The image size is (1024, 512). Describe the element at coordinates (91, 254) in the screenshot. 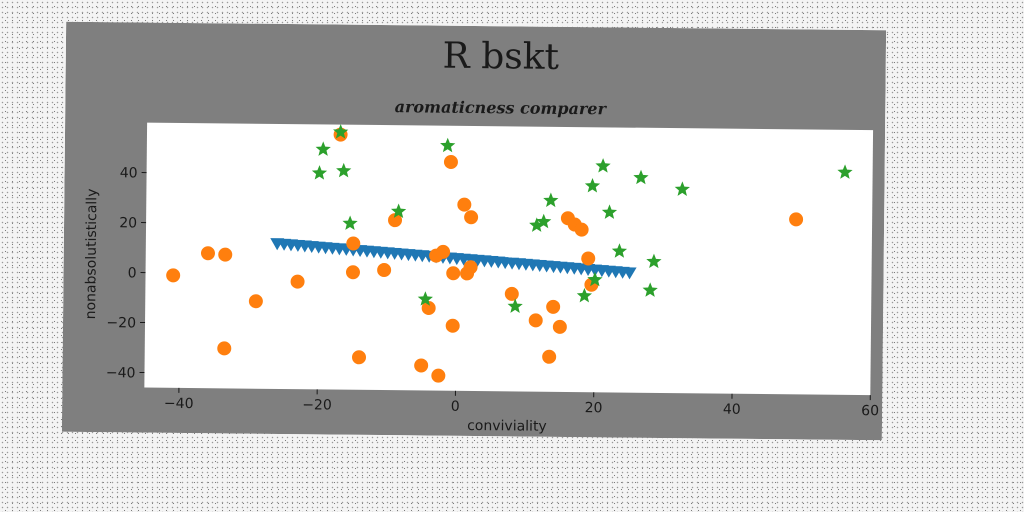

I see `y-axis-label: nonabsolutistically` at that location.